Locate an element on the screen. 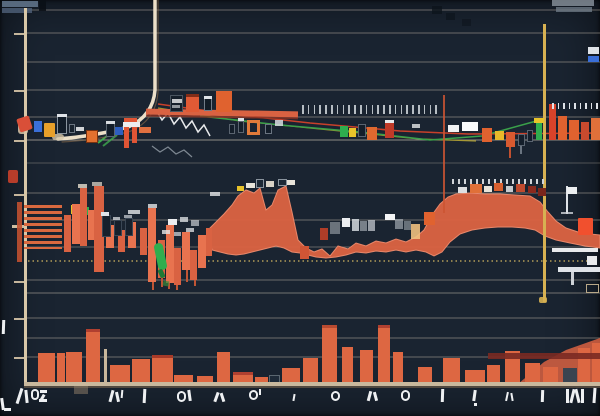 This screenshot has height=416, width=600. peak-cap-white is located at coordinates (270, 184).